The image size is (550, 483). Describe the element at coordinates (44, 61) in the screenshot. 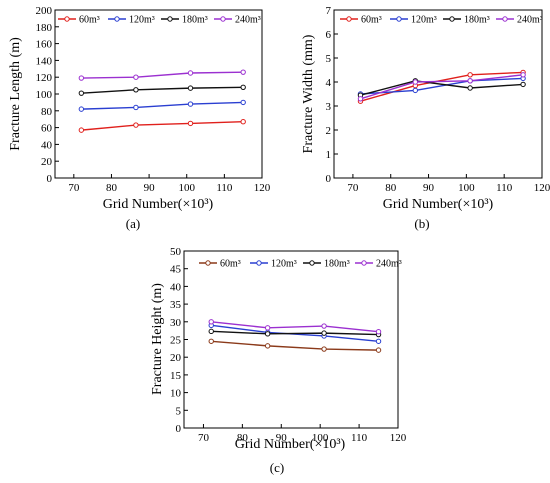

I see `y-tick-label: 140` at that location.